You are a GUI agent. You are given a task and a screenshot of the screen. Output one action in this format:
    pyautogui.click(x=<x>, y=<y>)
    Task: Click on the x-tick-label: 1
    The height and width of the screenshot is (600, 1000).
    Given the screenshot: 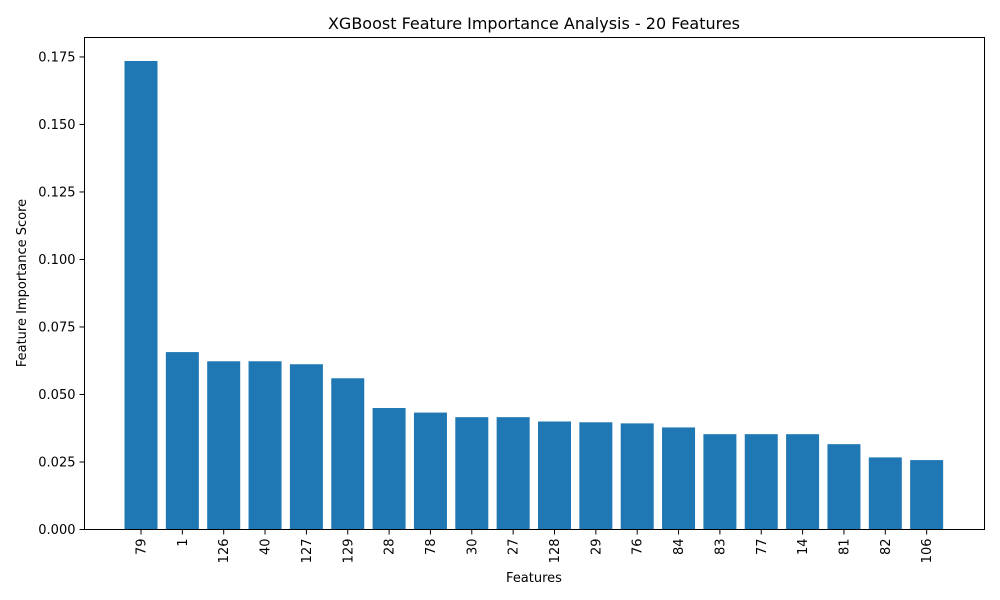 What is the action you would take?
    pyautogui.click(x=183, y=543)
    